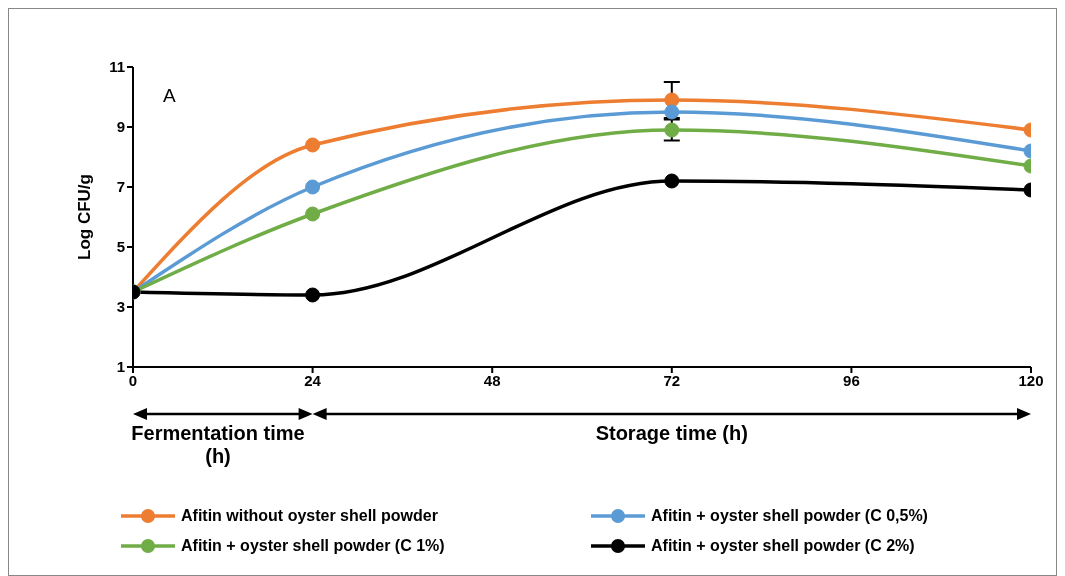 The width and height of the screenshot is (1065, 576). I want to click on legend-label: Afitin + oyster shell powder (C 1%), so click(313, 546).